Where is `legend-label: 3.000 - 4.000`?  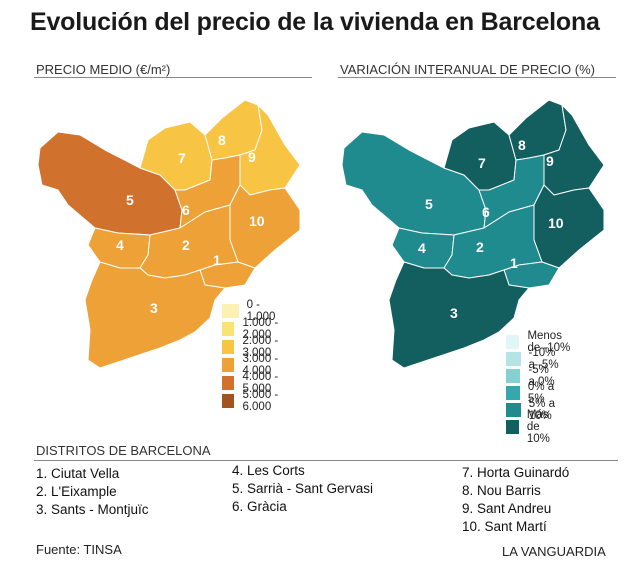
legend-label: 3.000 - 4.000 is located at coordinates (260, 365).